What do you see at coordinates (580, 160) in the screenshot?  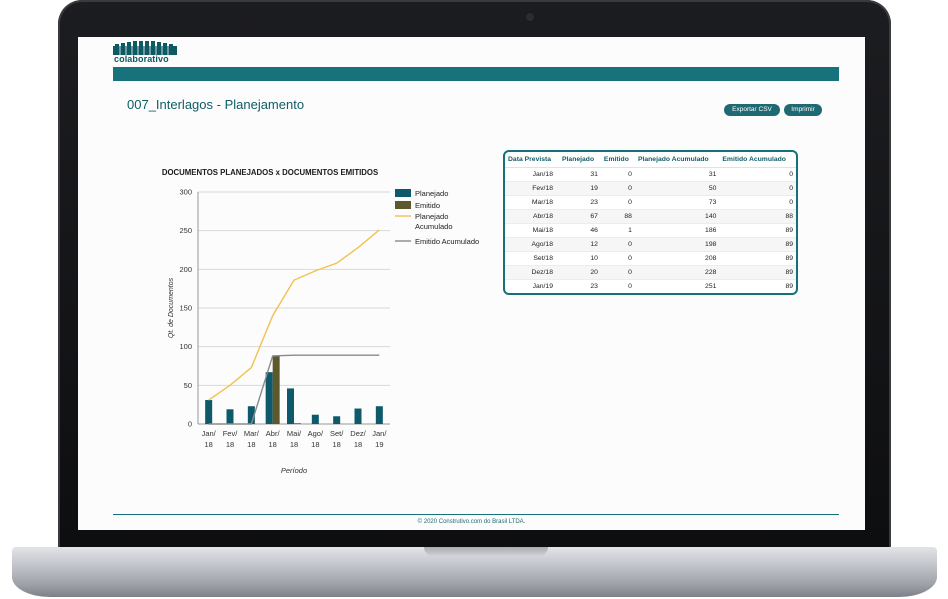 I see `table-header-cell: Planejado` at bounding box center [580, 160].